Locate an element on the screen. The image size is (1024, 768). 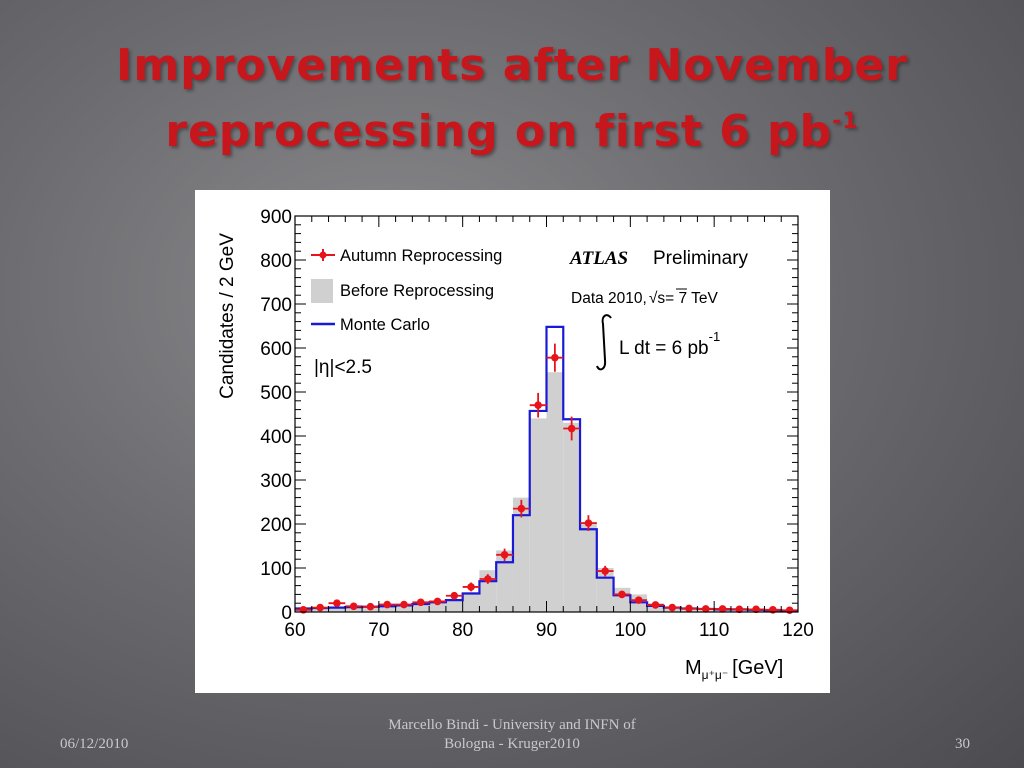
legend-label-autumn: Autumn Reprocessing is located at coordinates (421, 256).